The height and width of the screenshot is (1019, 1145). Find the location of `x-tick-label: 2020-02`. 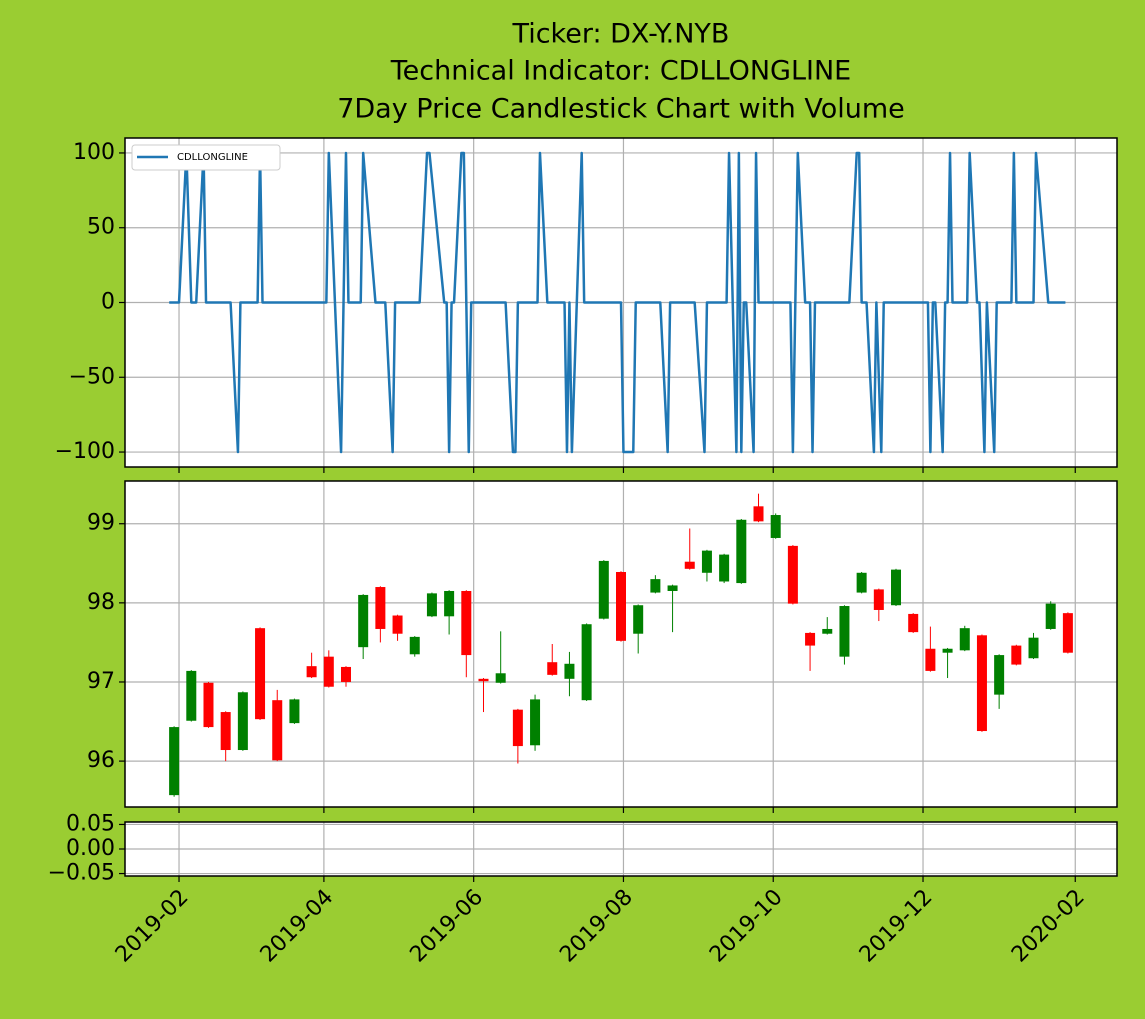

x-tick-label: 2020-02 is located at coordinates (1048, 926).